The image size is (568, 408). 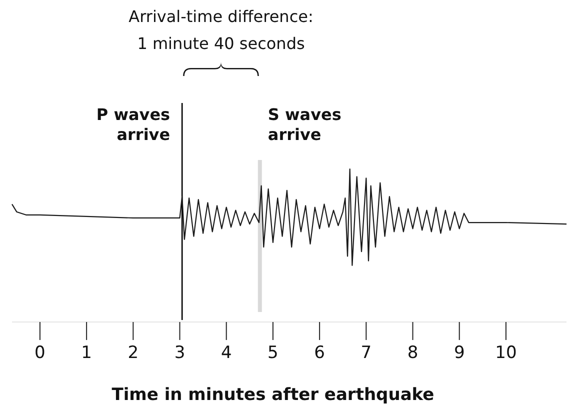 I want to click on x-tick-label: 9, so click(x=459, y=353).